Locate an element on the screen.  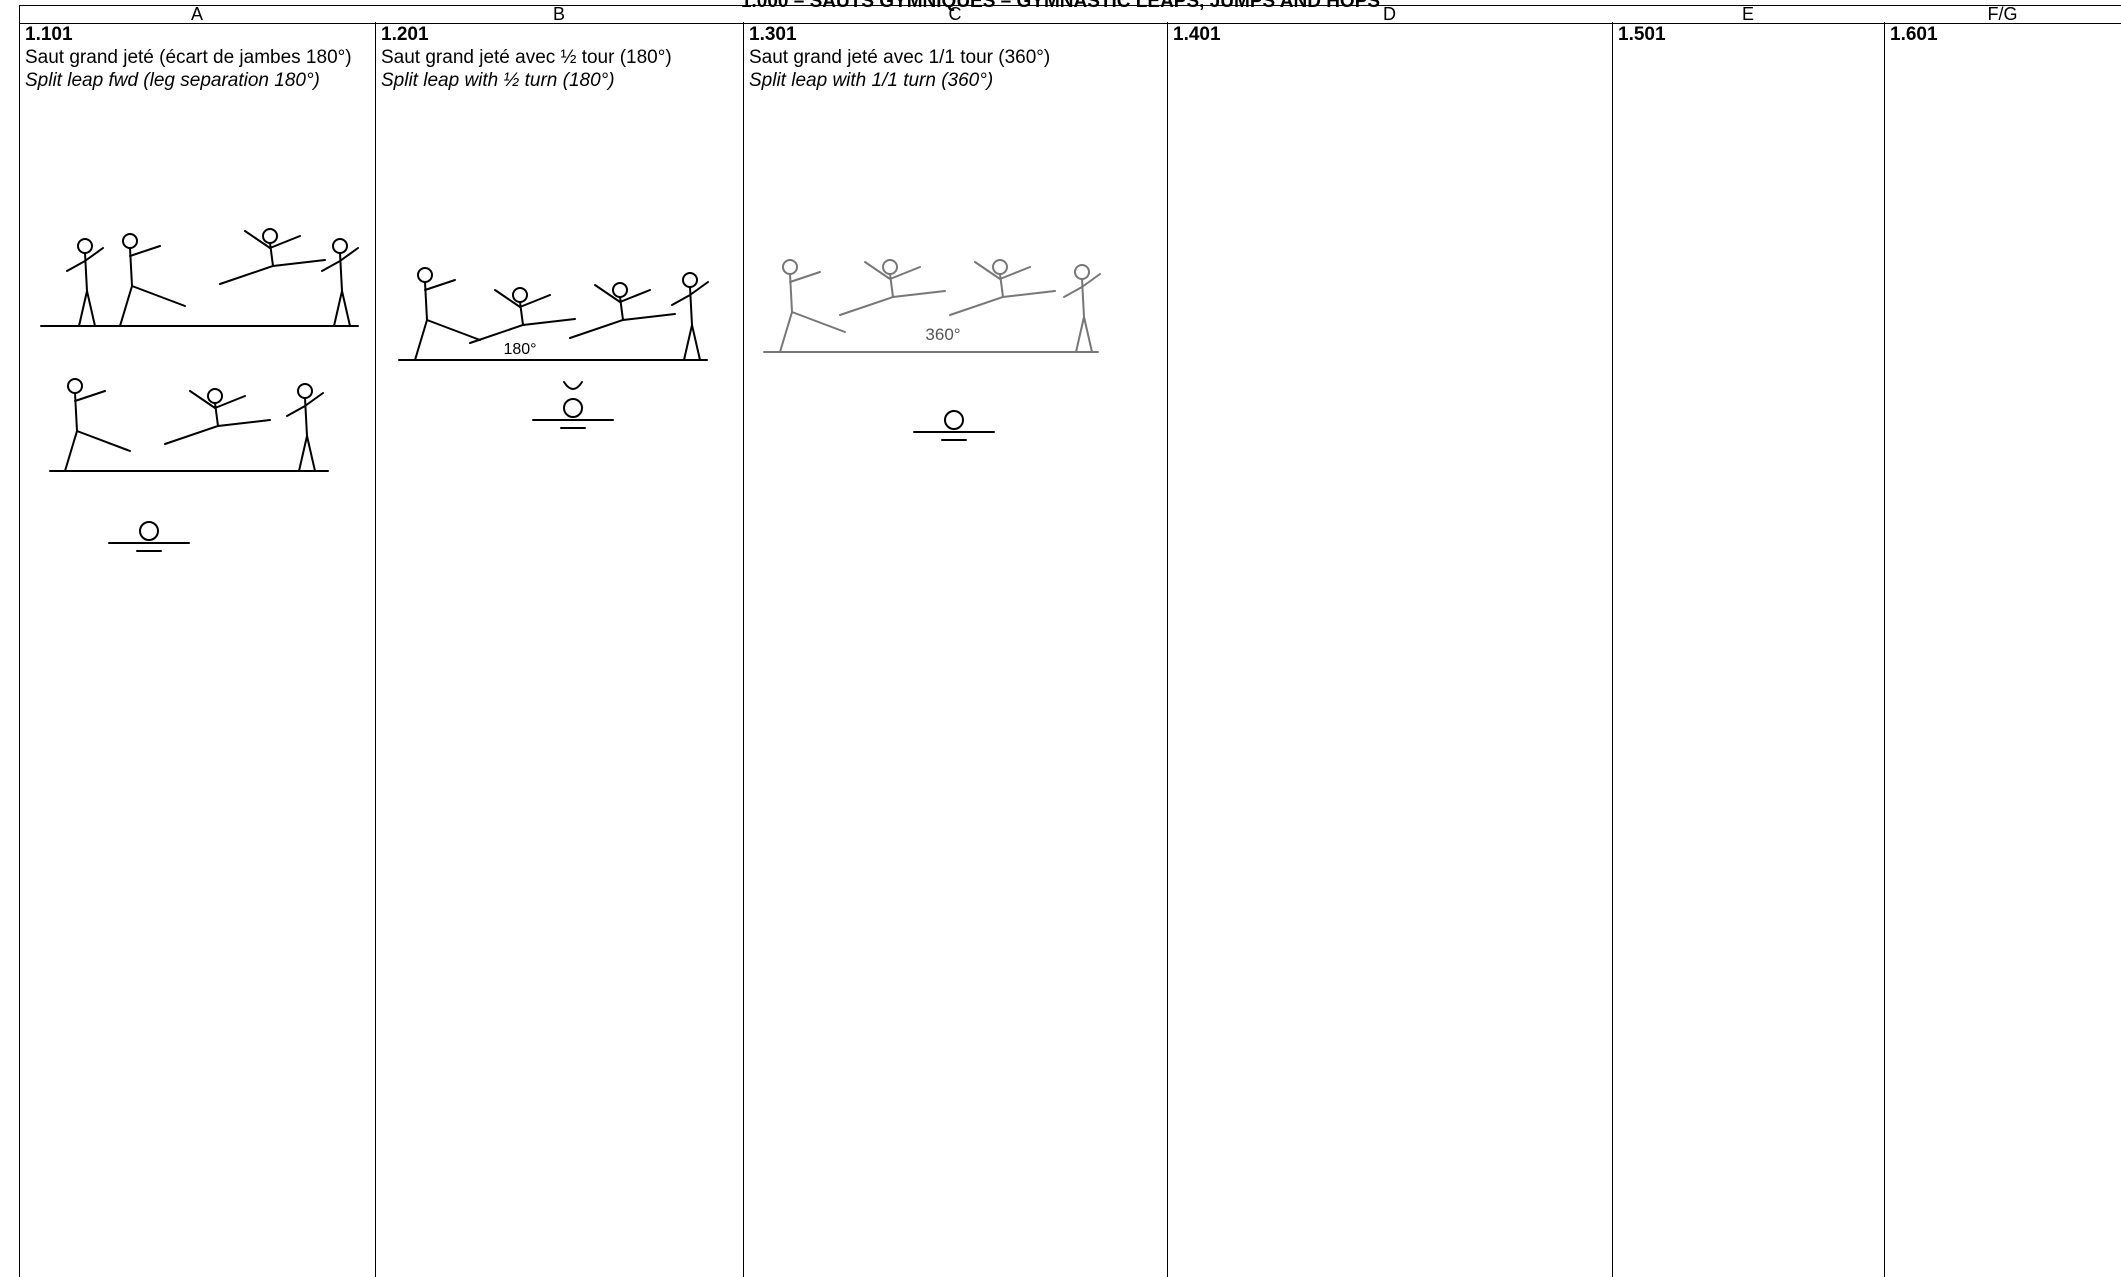
element-name-fr: Saut grand jeté avec 1/1 tour (360°) is located at coordinates (900, 57).